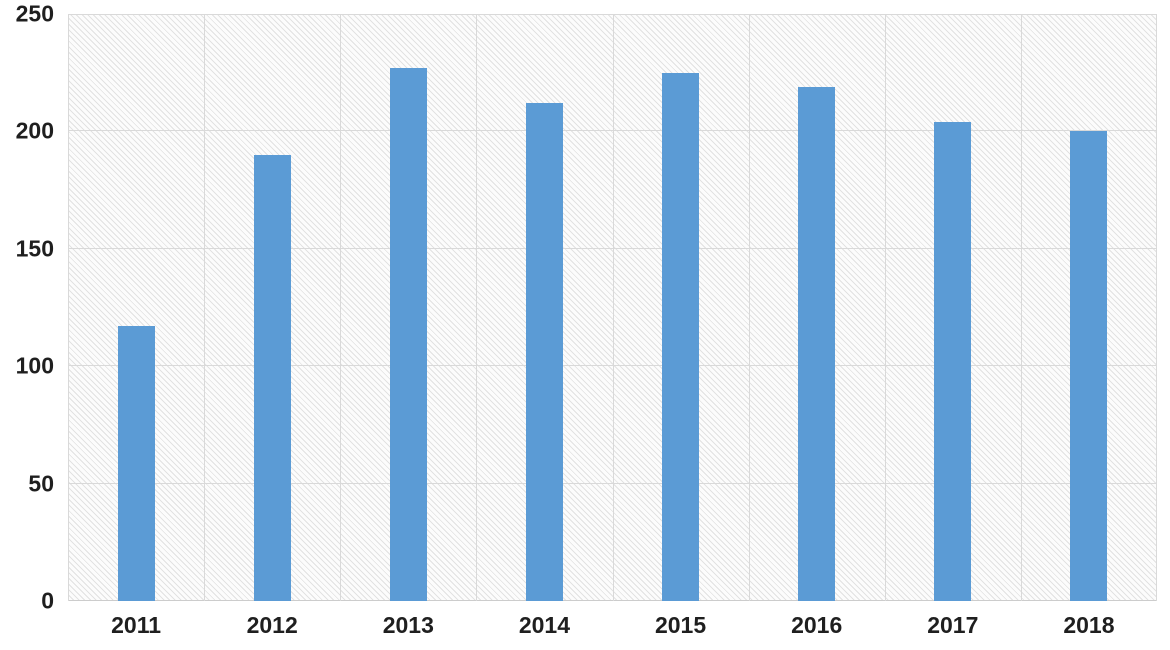 The height and width of the screenshot is (650, 1170). Describe the element at coordinates (544, 625) in the screenshot. I see `x-tick-label-2014: 2014` at that location.